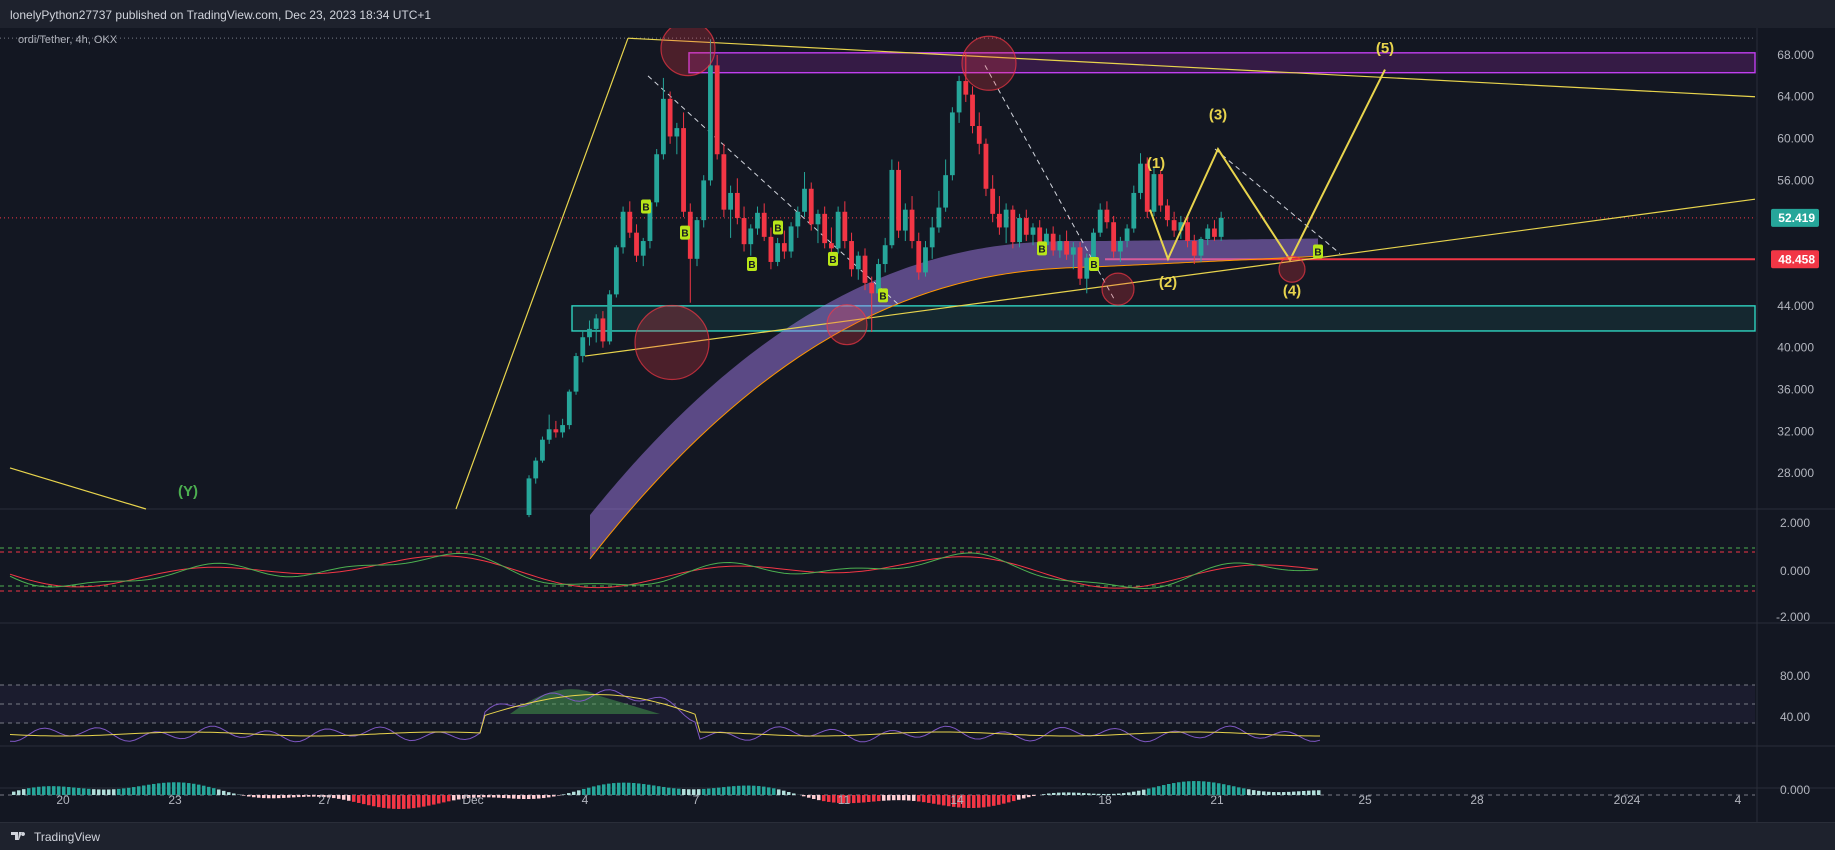 This screenshot has height=850, width=1835. I want to click on y-wave-line, so click(78, 488).